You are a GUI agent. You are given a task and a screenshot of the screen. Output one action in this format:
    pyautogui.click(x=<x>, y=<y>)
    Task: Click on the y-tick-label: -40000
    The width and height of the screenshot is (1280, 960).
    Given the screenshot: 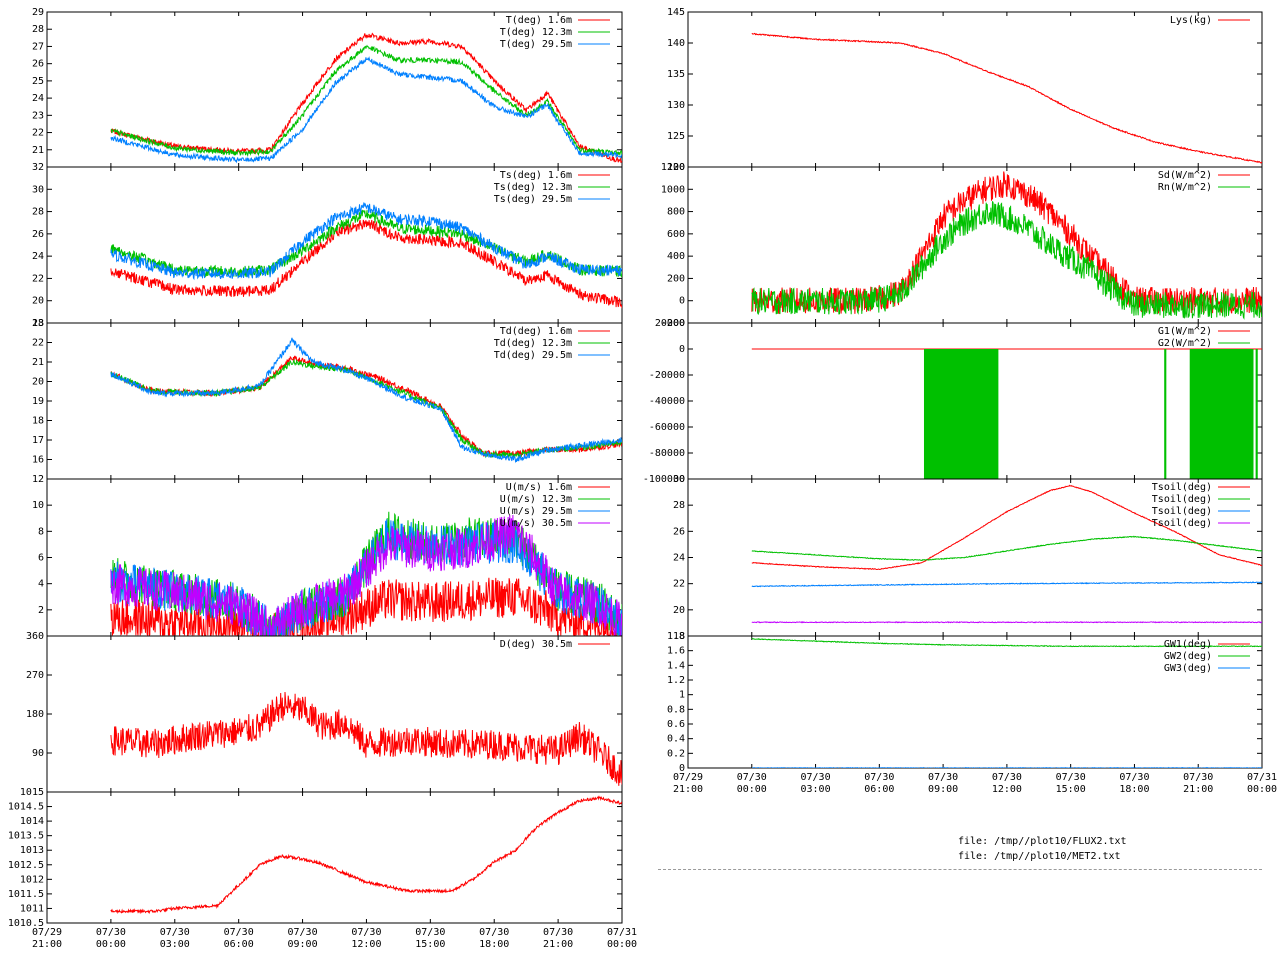 What is the action you would take?
    pyautogui.click(x=667, y=401)
    